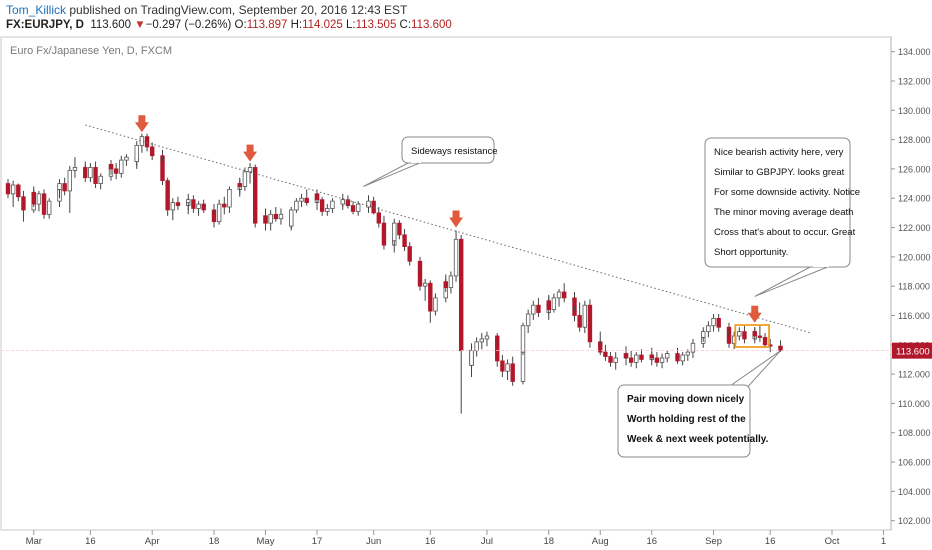  What do you see at coordinates (240, 25) in the screenshot?
I see `open-label: O:` at bounding box center [240, 25].